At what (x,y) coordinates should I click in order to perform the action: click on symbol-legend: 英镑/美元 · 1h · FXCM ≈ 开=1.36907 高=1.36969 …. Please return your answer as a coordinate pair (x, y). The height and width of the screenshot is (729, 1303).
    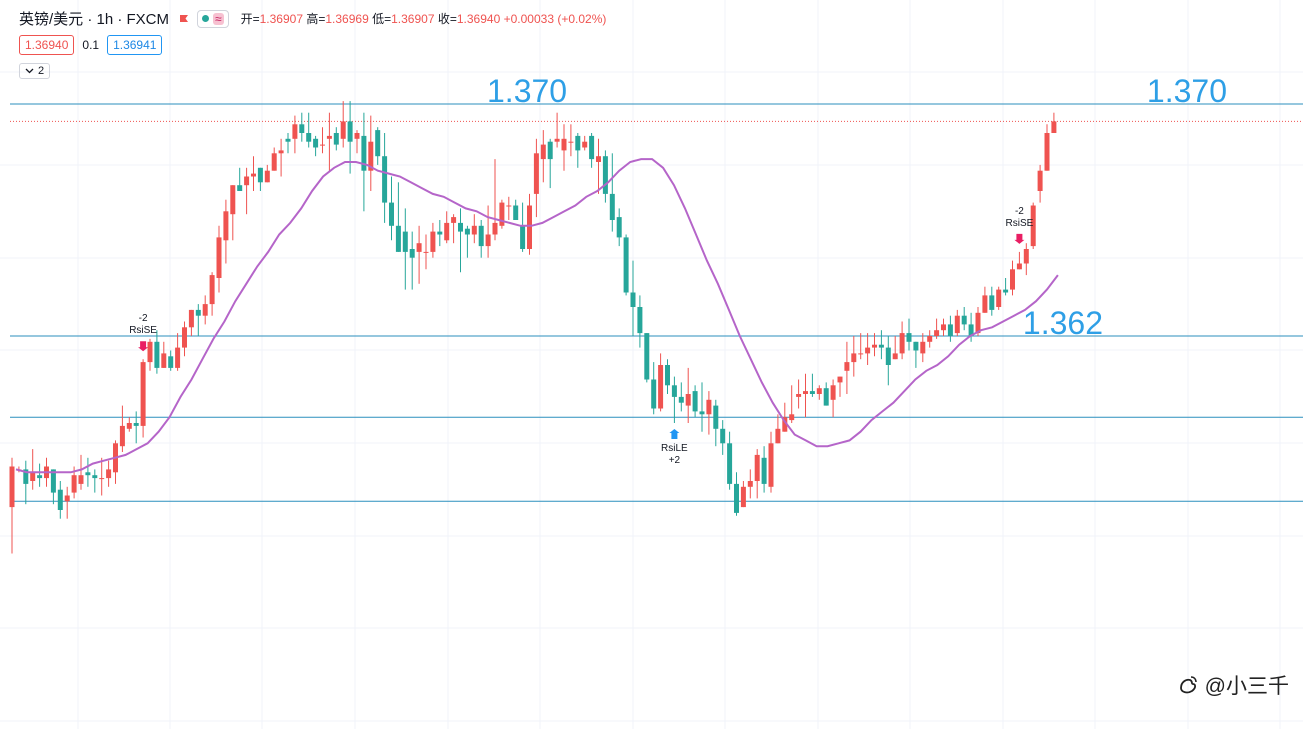
    Looking at the image, I should click on (312, 18).